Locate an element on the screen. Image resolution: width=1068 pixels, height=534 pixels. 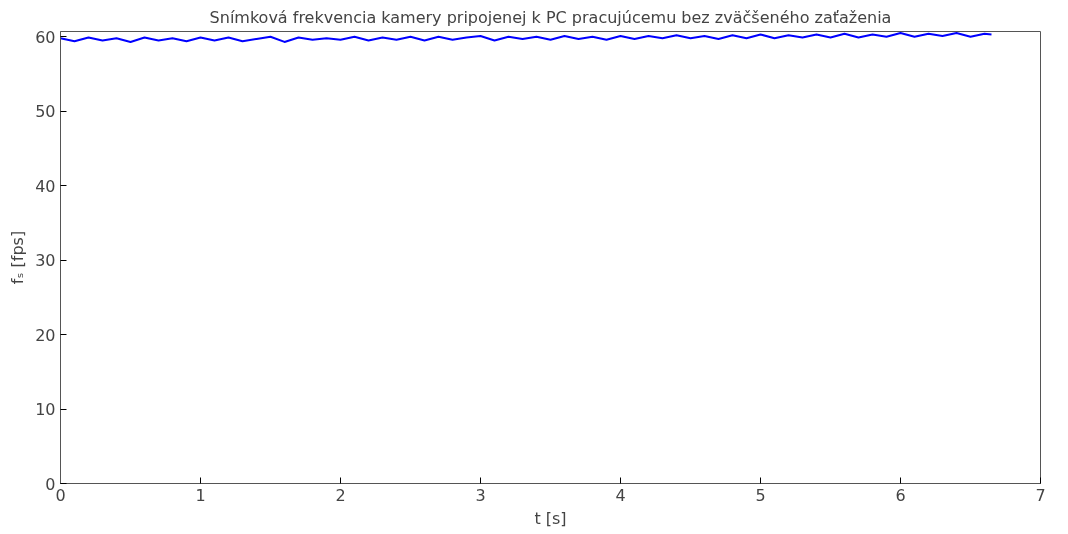
x-tick-label: 3 is located at coordinates (480, 495).